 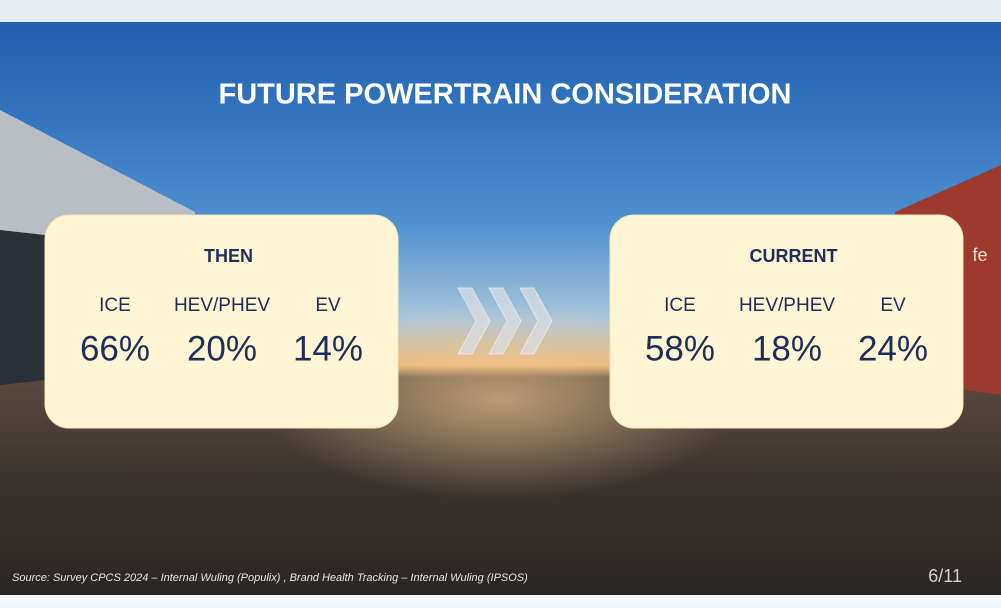 What do you see at coordinates (979, 255) in the screenshot?
I see `building-sign: fe` at bounding box center [979, 255].